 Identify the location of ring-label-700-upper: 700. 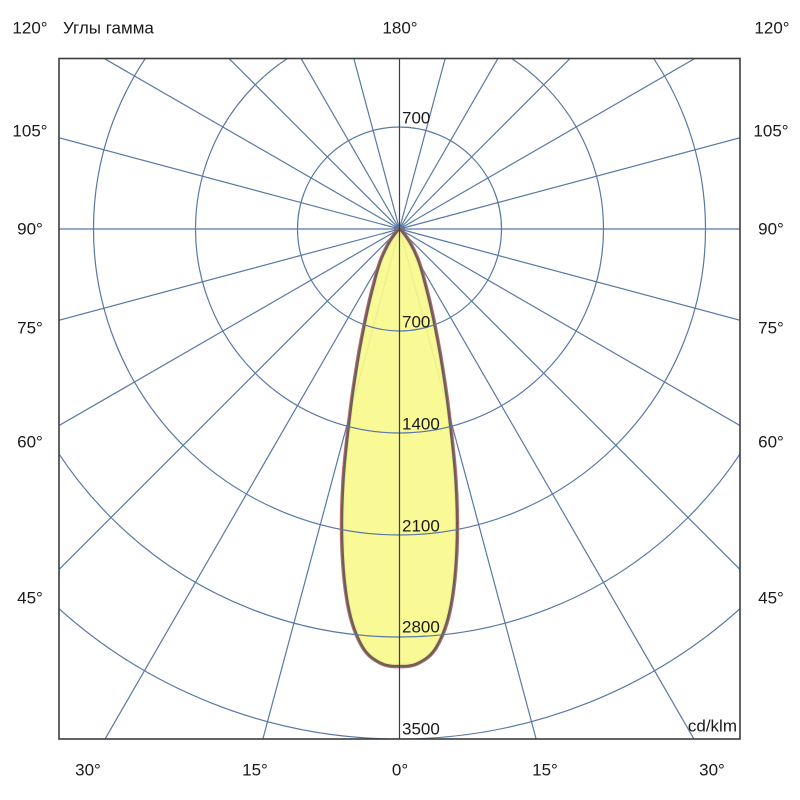
(416, 118).